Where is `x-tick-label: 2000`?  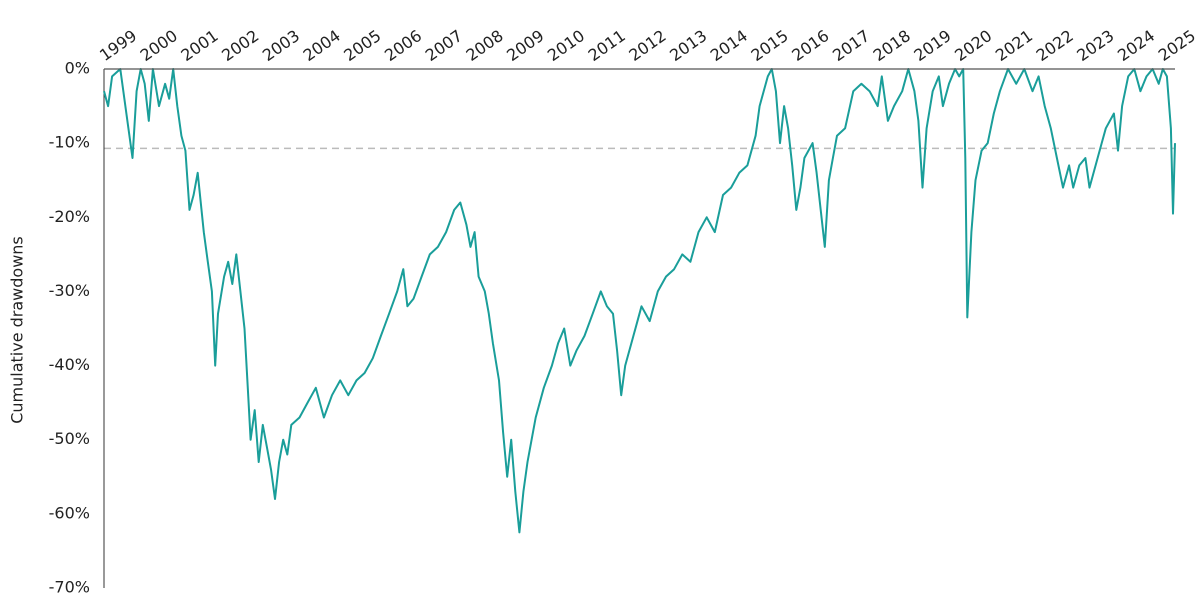 x-tick-label: 2000 is located at coordinates (159, 45).